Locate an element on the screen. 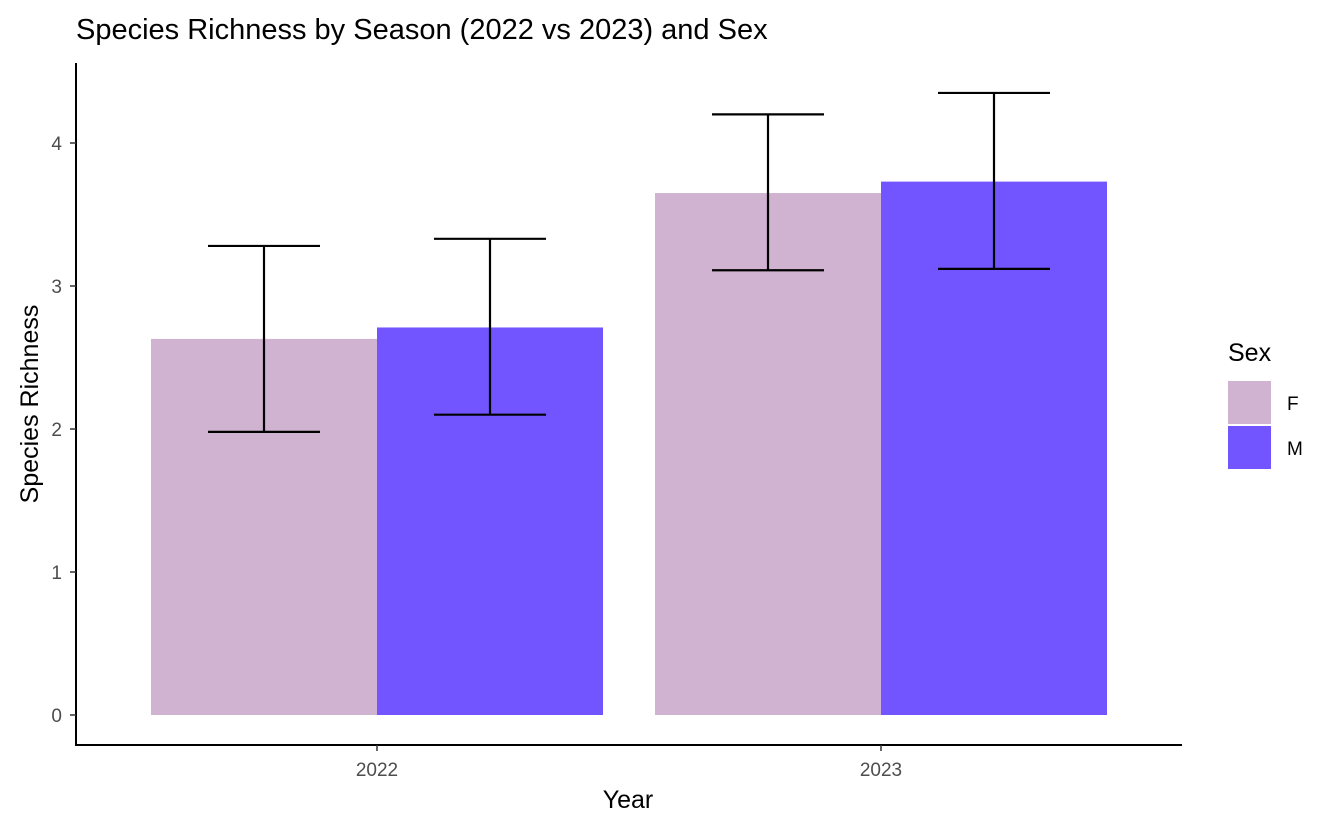 This screenshot has width=1336, height=830. error-bar-M-2022 is located at coordinates (490, 326).